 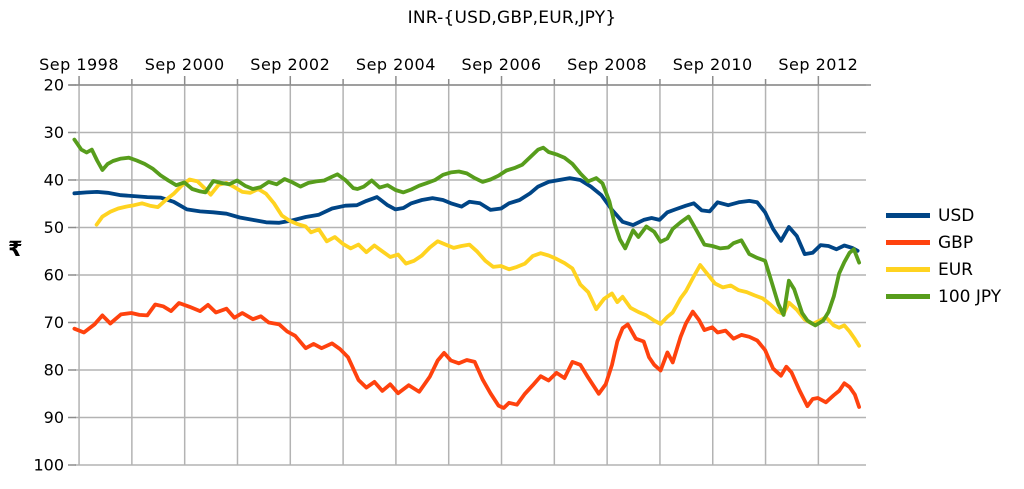 What do you see at coordinates (54, 227) in the screenshot?
I see `y-axis-label: 50` at bounding box center [54, 227].